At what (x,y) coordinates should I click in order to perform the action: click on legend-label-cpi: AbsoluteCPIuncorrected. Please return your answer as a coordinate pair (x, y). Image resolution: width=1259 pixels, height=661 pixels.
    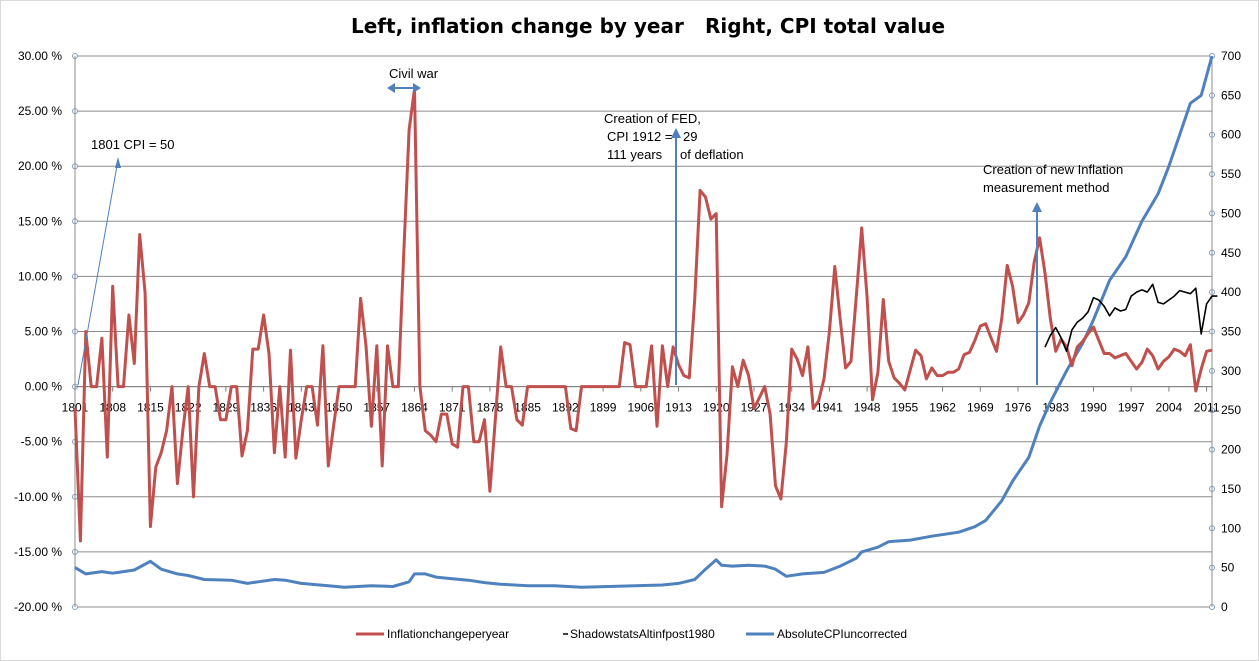
    Looking at the image, I should click on (842, 634).